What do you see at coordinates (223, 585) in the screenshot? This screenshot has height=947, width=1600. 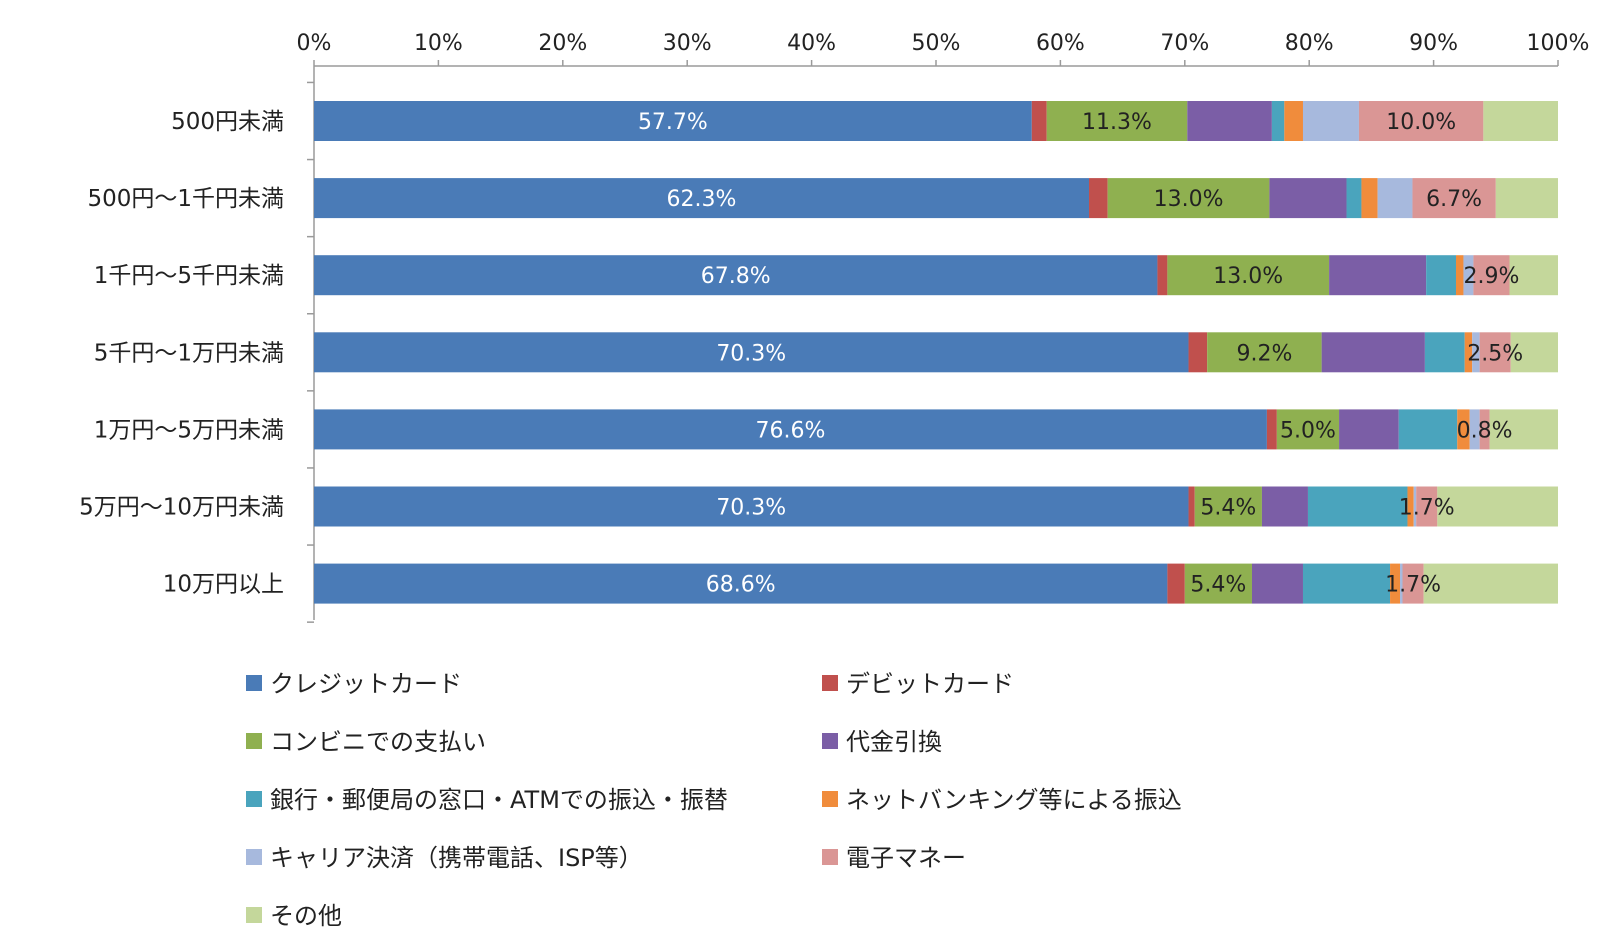 I see `category-label: 10万円以上` at bounding box center [223, 585].